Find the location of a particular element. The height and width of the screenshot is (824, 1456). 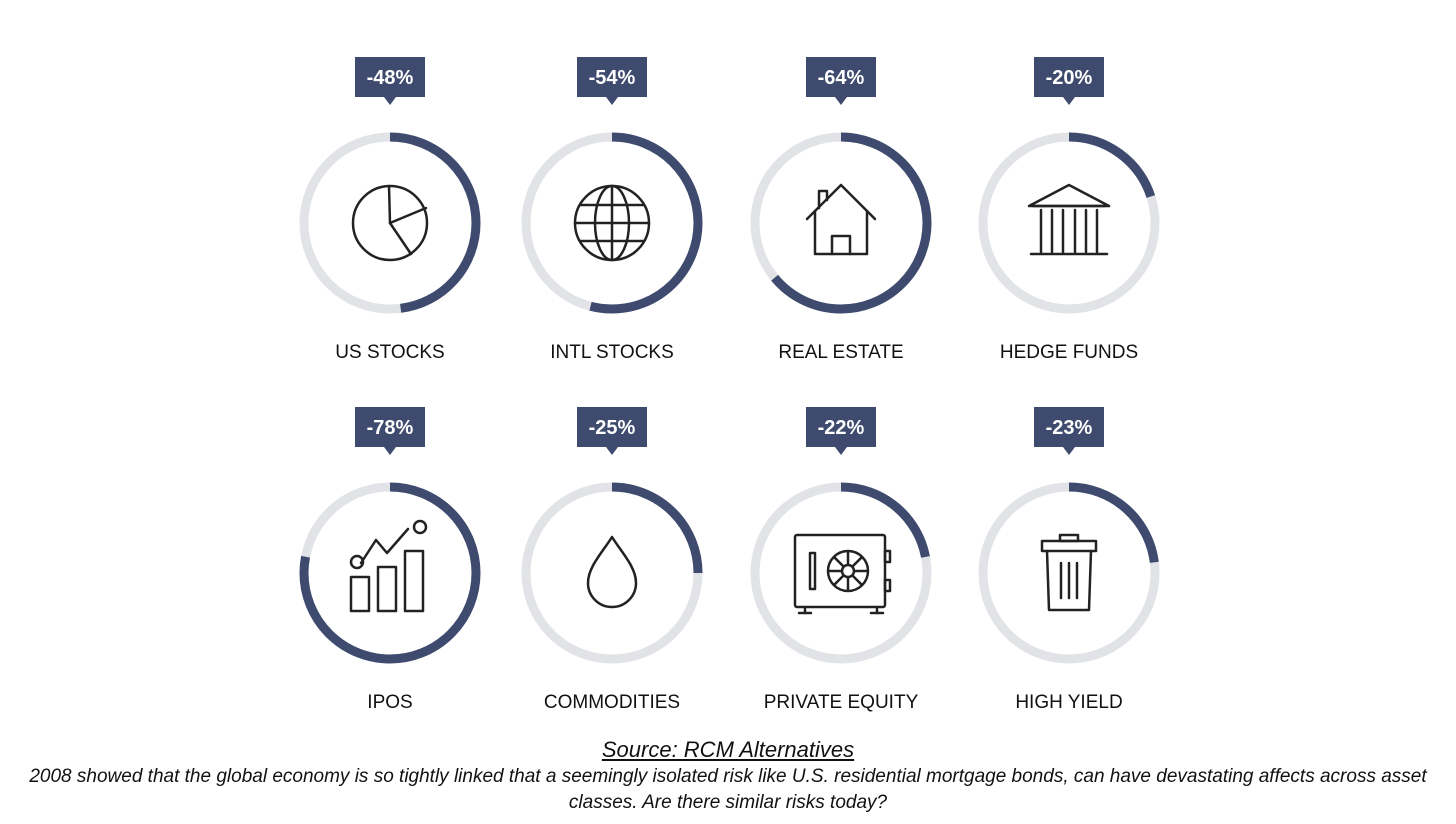

value-label: -20% is located at coordinates (1069, 78).